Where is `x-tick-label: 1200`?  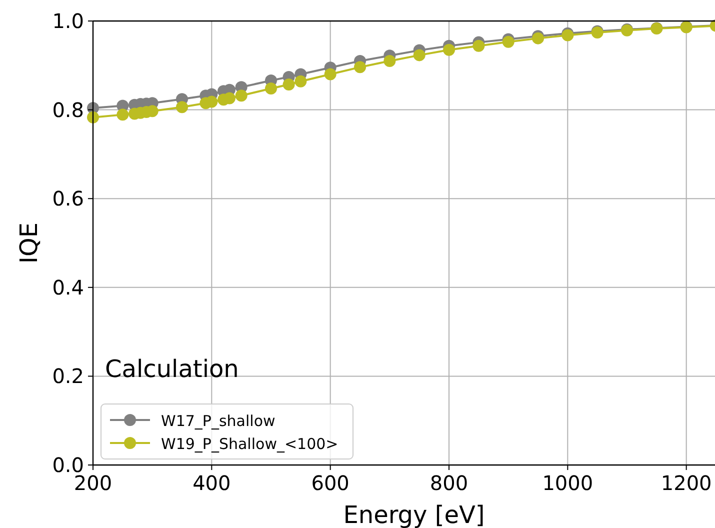
x-tick-label: 1200 is located at coordinates (686, 483).